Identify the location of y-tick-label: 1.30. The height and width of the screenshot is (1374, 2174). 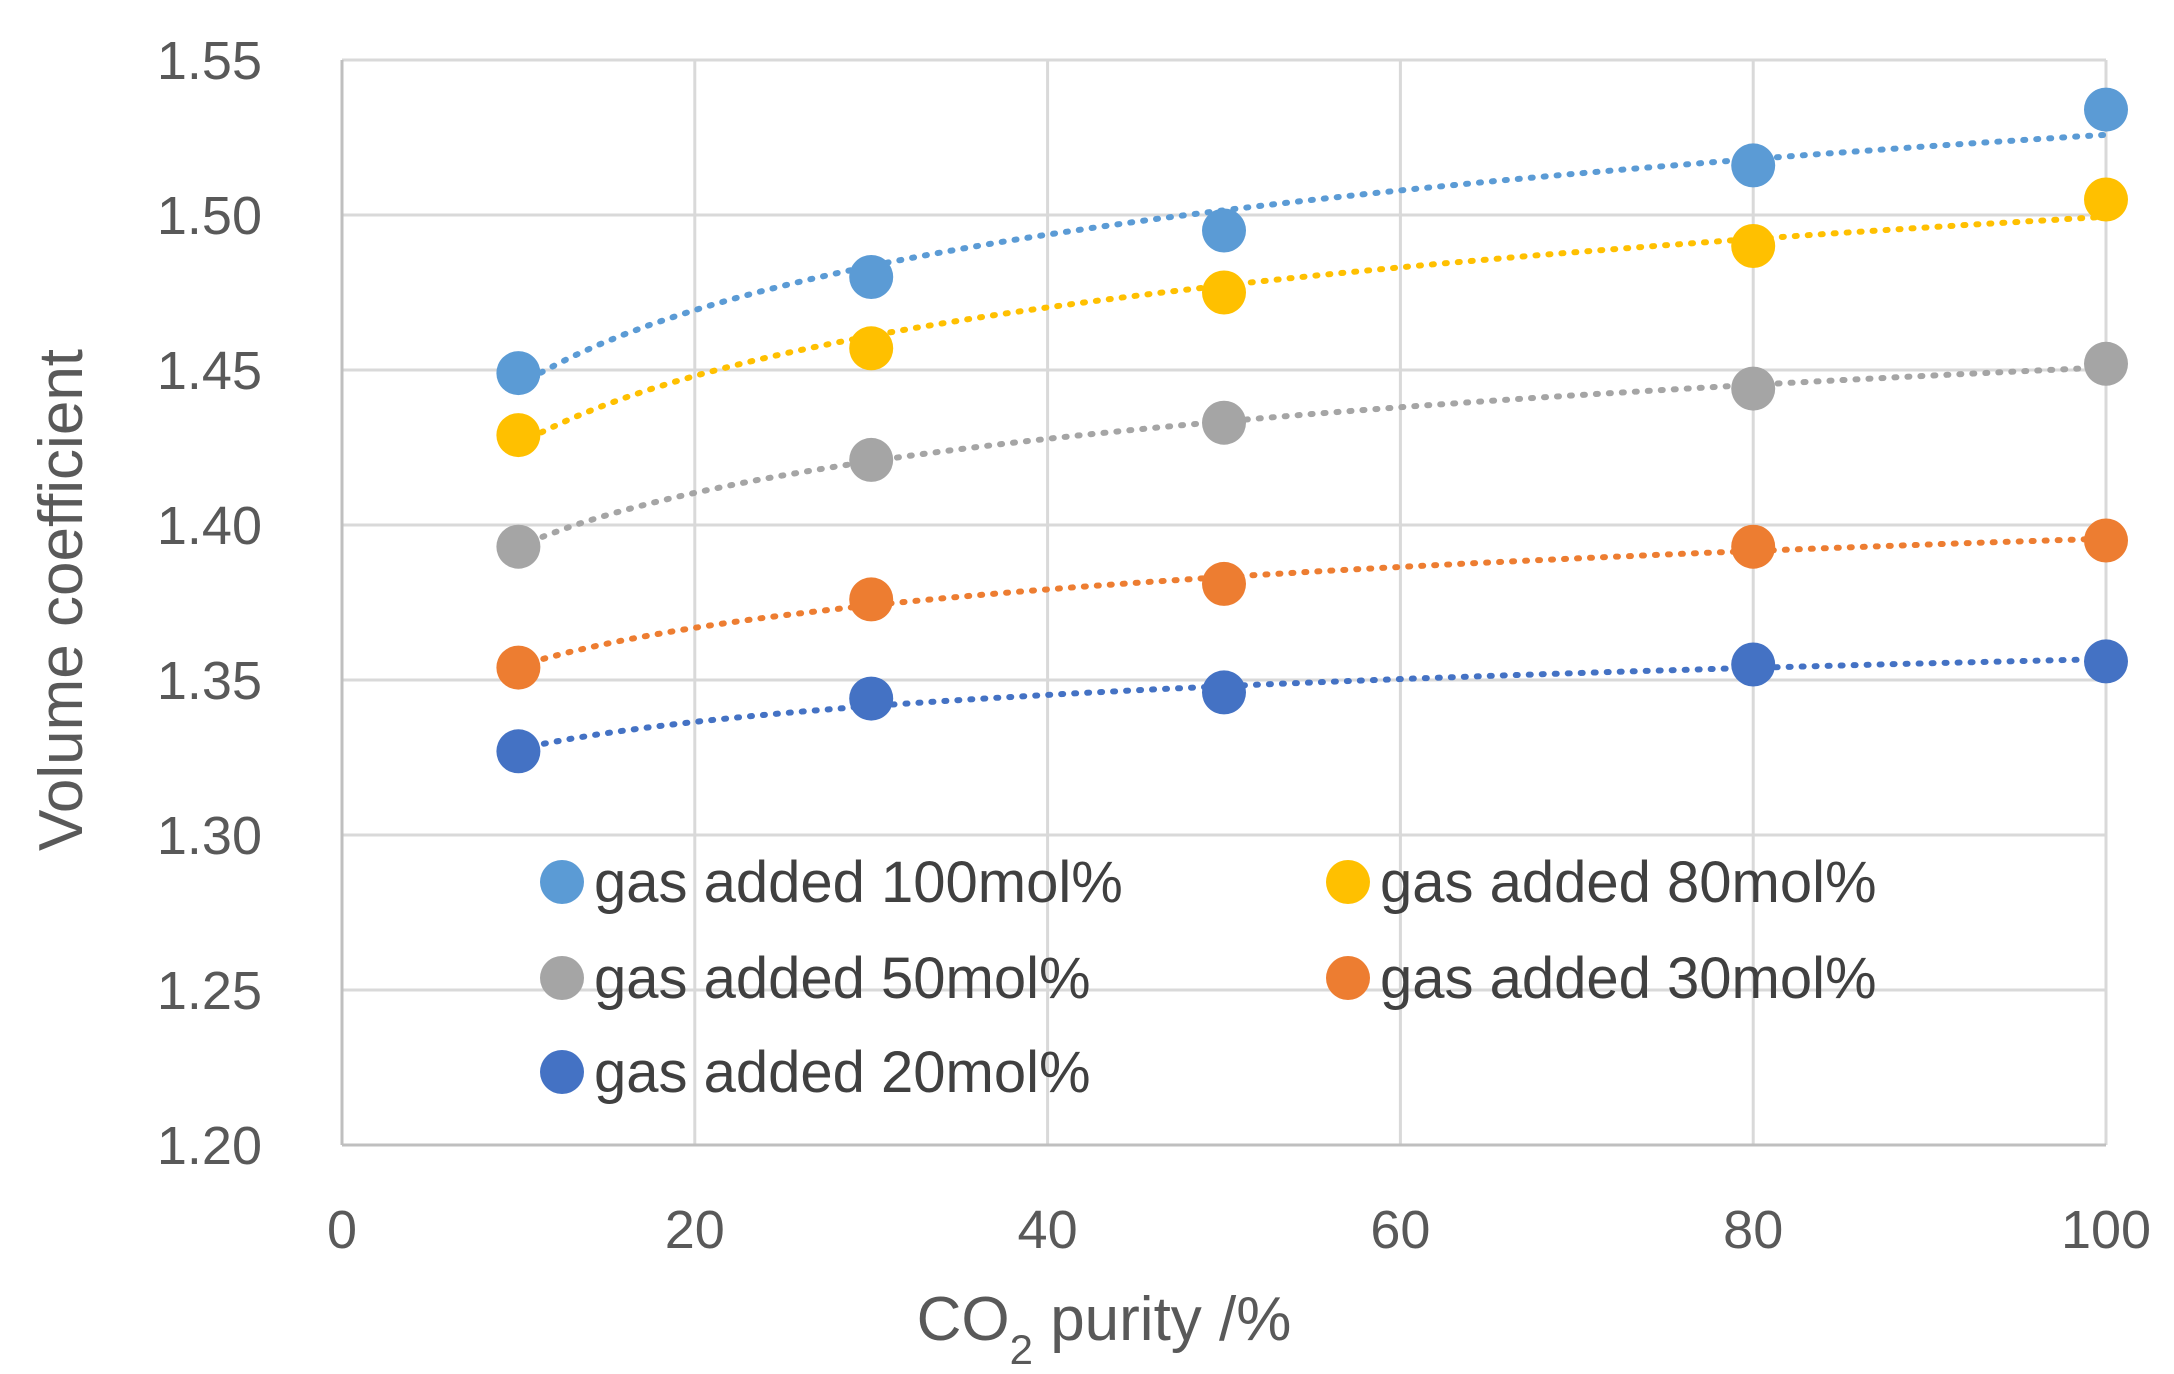
(209, 836).